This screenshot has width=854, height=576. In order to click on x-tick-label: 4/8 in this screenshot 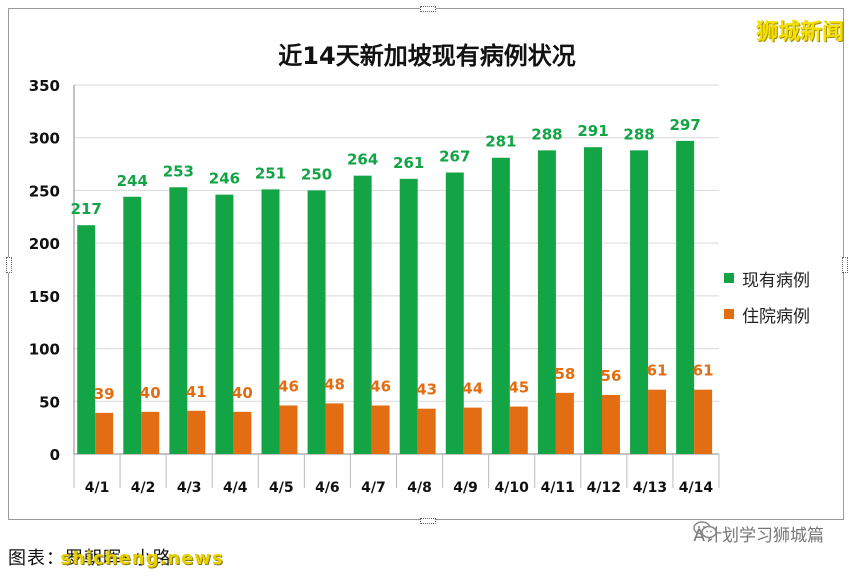, I will do `click(419, 488)`.